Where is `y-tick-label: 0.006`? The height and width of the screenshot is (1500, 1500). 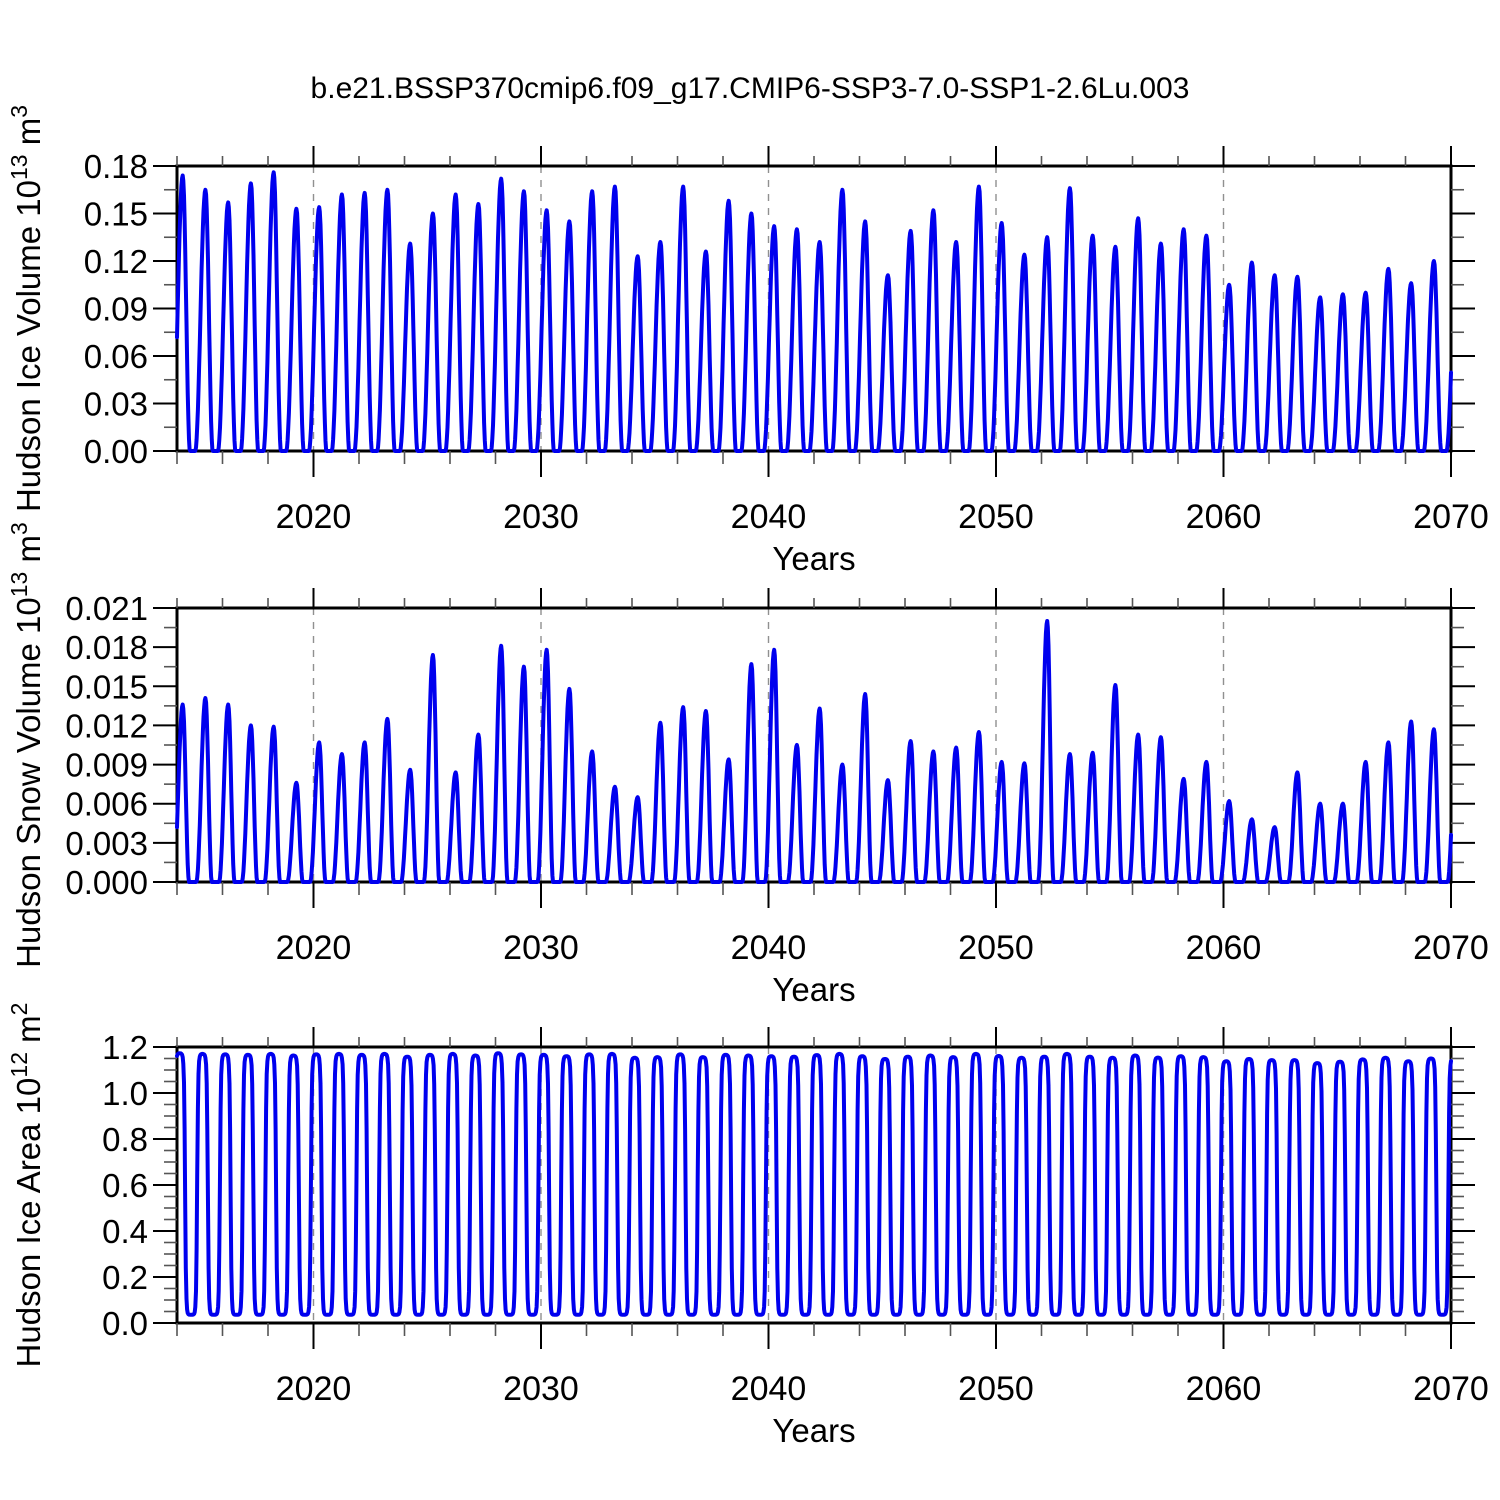 y-tick-label: 0.006 is located at coordinates (106, 804).